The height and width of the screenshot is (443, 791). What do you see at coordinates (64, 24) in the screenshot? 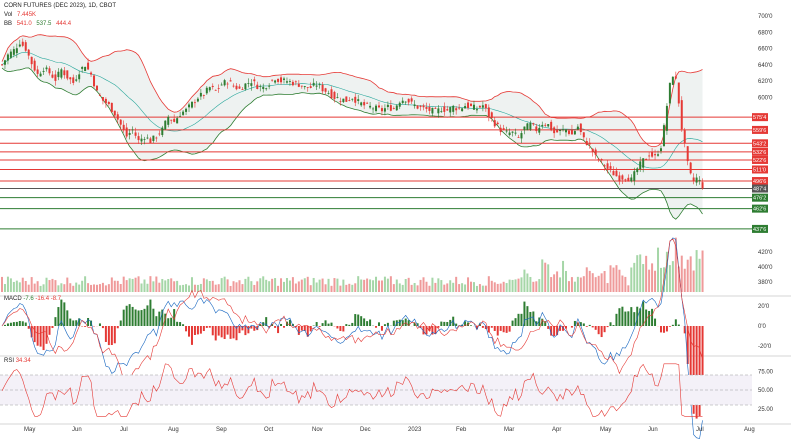
I see `bb-lower-value: 444.4` at bounding box center [64, 24].